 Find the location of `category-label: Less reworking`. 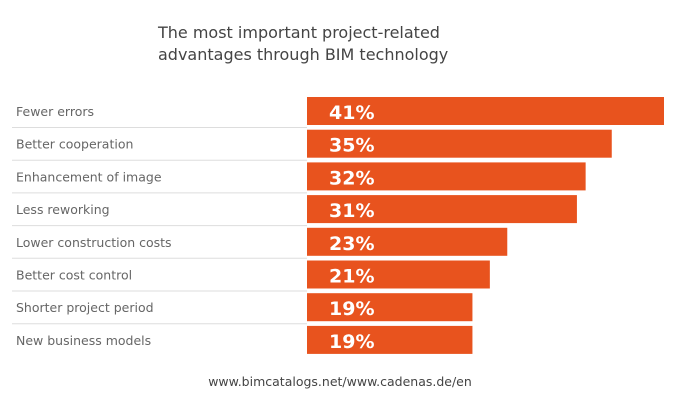

category-label: Less reworking is located at coordinates (63, 209).